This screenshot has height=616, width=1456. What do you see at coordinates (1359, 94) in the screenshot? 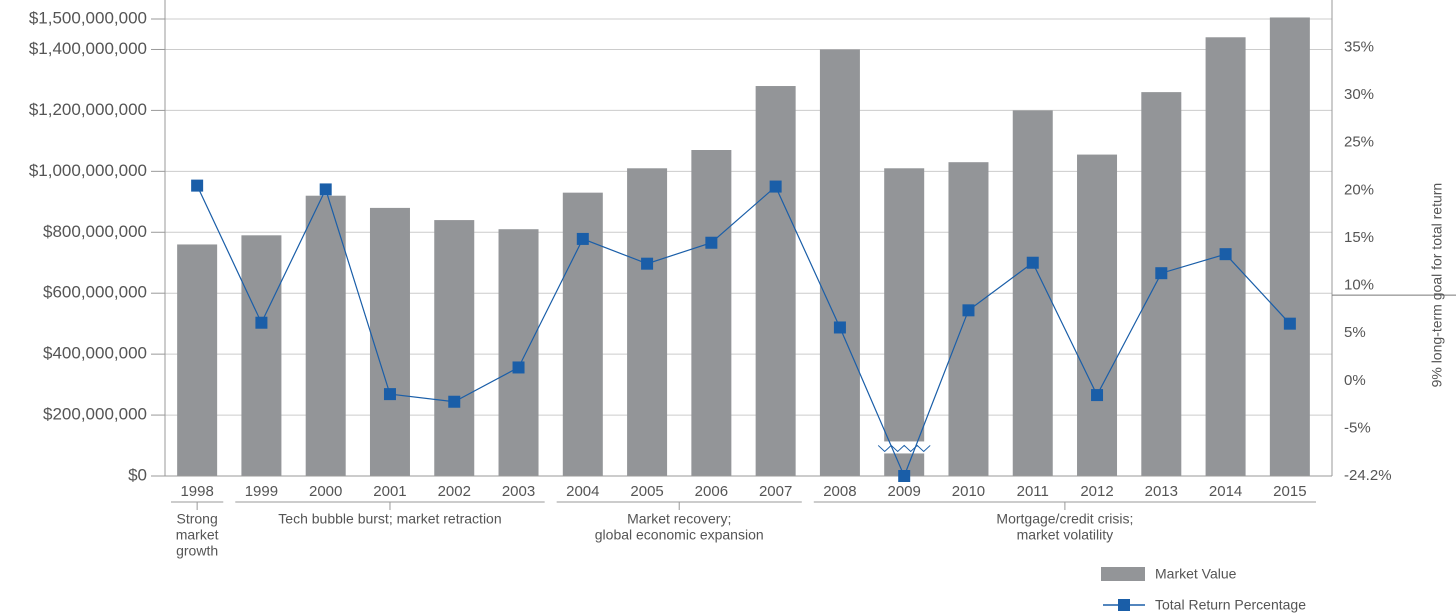
I see `y2-tick-label: 30%` at bounding box center [1359, 94].